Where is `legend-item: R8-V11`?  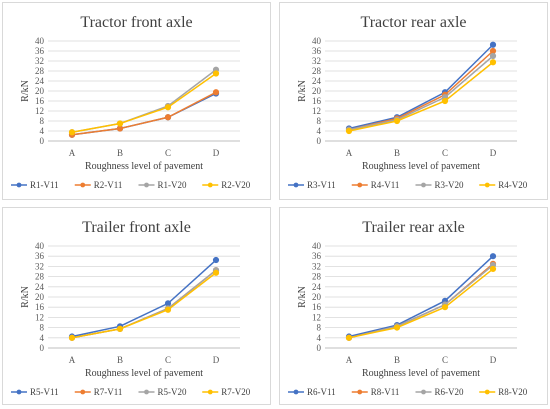
legend-item: R8-V11 is located at coordinates (375, 392).